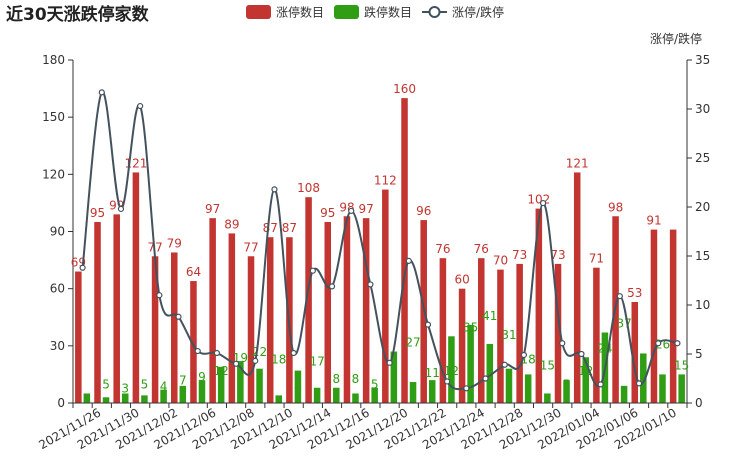 The width and height of the screenshot is (750, 467). Describe the element at coordinates (567, 384) in the screenshot. I see `bar-value-label: 5` at that location.